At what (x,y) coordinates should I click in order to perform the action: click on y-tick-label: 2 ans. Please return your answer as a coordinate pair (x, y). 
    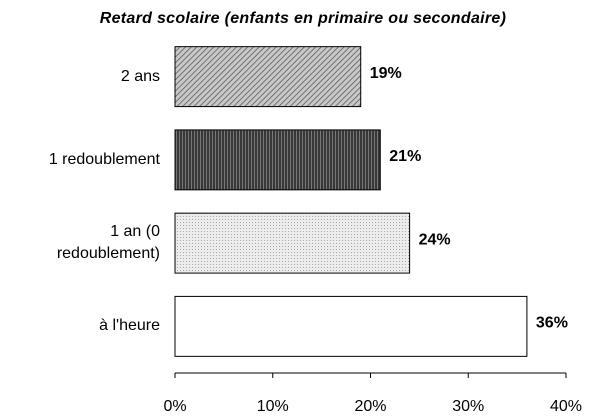
    Looking at the image, I should click on (140, 76).